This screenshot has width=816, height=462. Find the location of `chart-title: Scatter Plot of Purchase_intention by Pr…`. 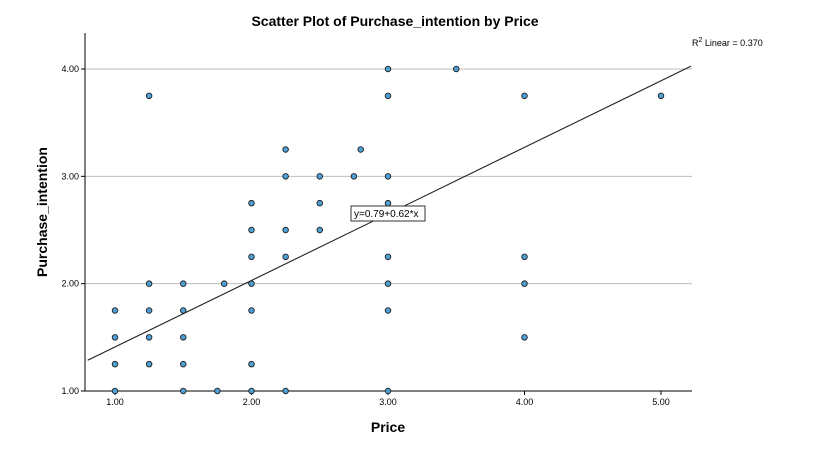

chart-title: Scatter Plot of Purchase_intention by Pr… is located at coordinates (394, 21).